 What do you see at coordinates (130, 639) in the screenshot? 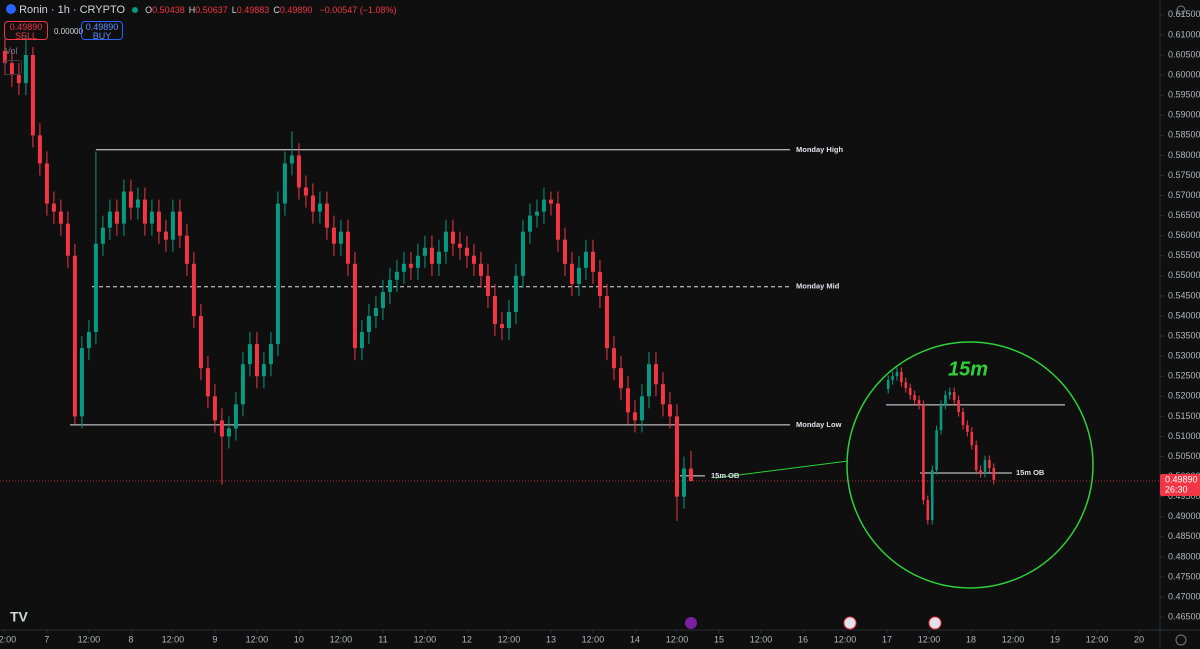
I see `x-tick-label: 8` at bounding box center [130, 639].